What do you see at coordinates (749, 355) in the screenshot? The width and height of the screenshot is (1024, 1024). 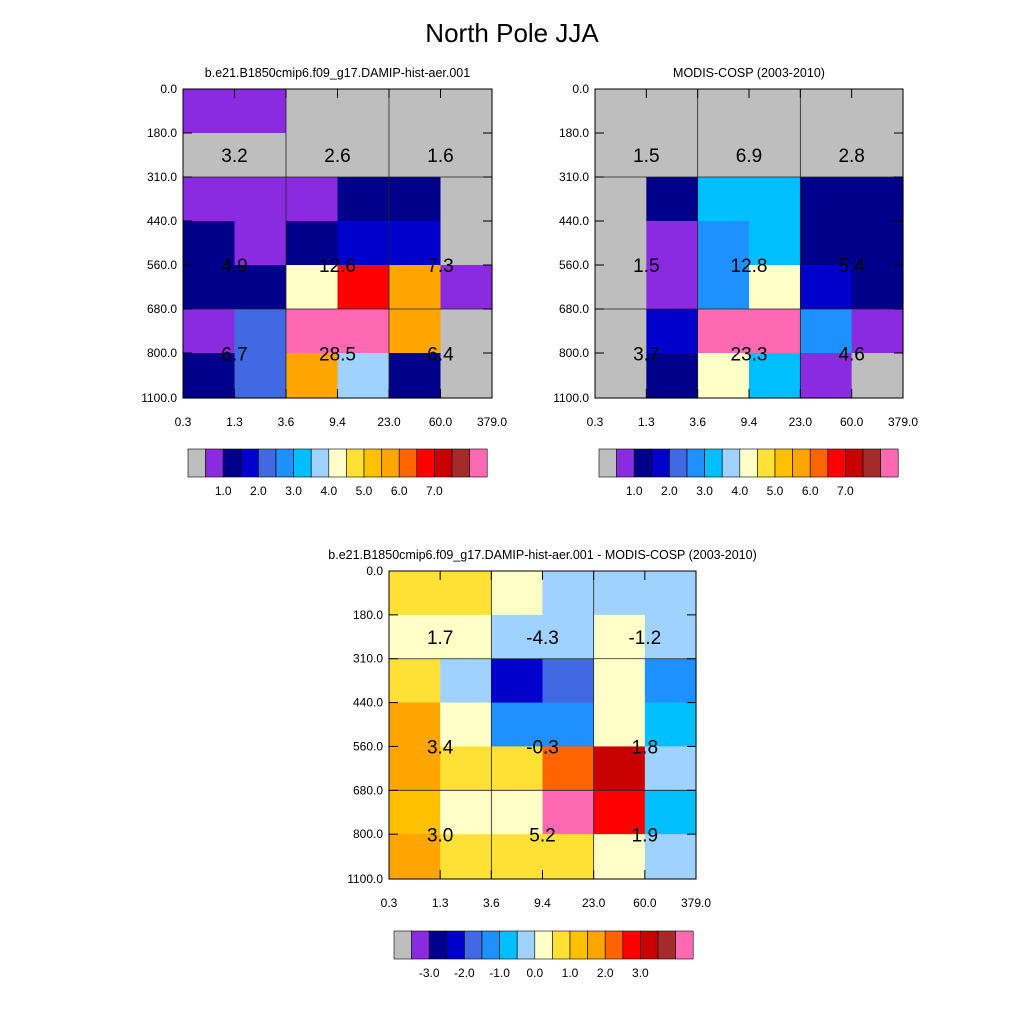 I see `cell-value-label: 23.3` at bounding box center [749, 355].